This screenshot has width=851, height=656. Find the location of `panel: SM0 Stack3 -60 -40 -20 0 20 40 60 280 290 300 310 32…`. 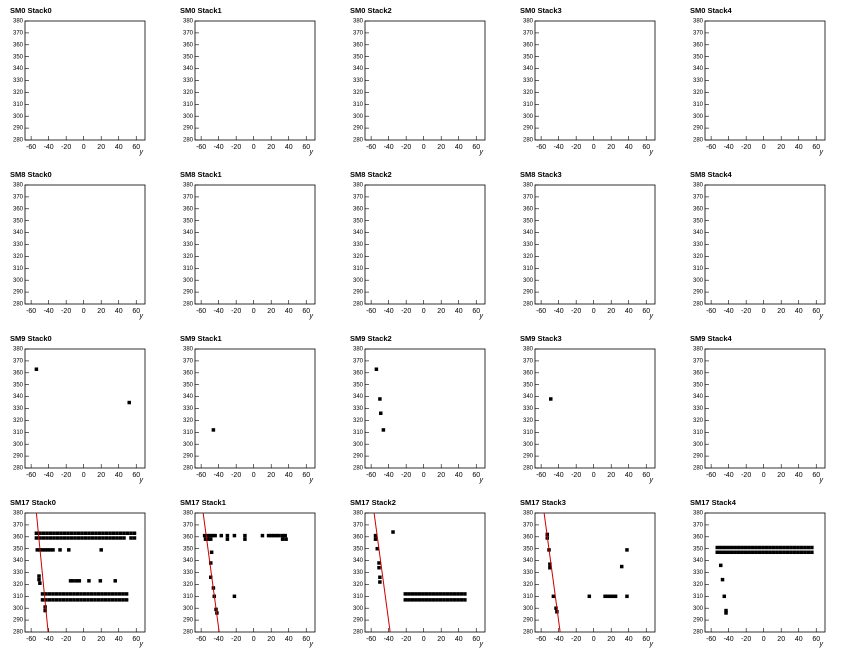

panel: SM0 Stack3 -60 -40 -20 0 20 40 60 280 290 300 310 32… is located at coordinates (588, 81).